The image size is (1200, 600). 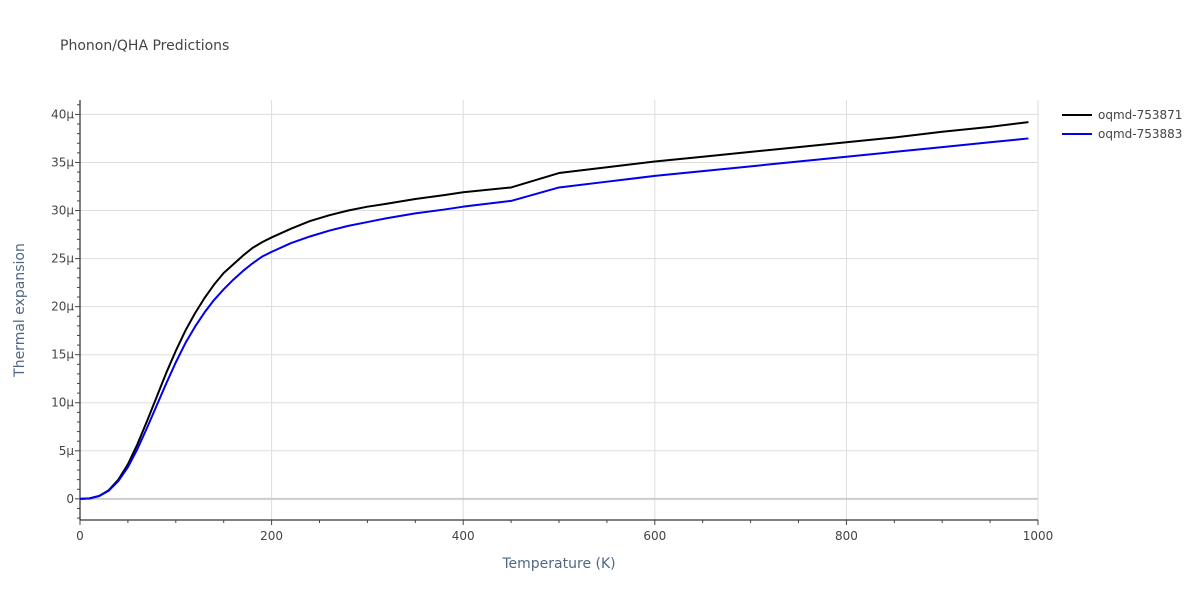 I want to click on x-tick-label: 1000, so click(x=1038, y=536).